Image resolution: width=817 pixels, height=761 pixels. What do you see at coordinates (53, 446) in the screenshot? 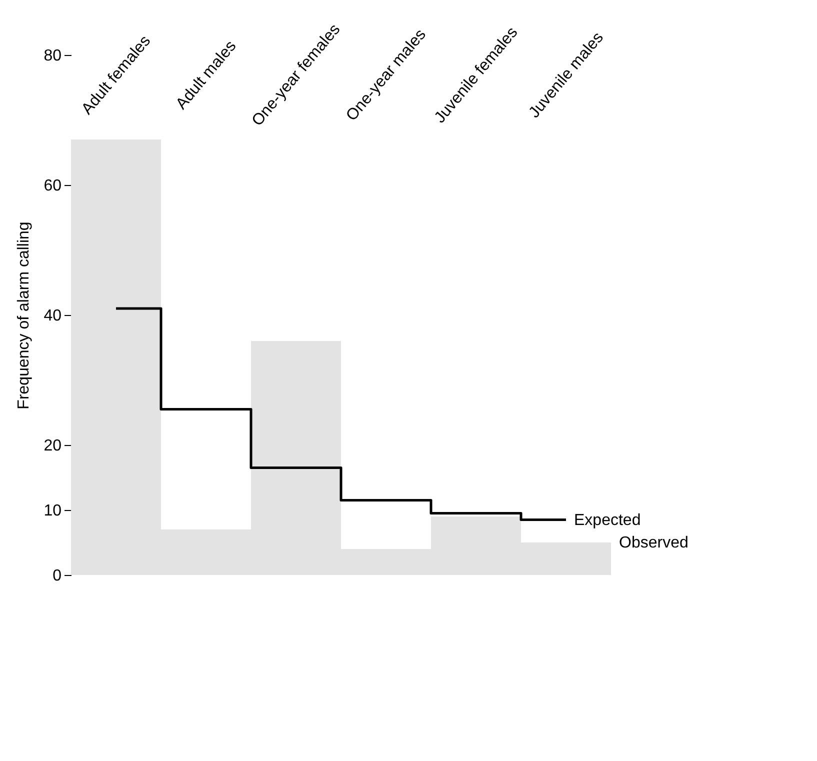
I see `y-tick-label: 20` at bounding box center [53, 446].